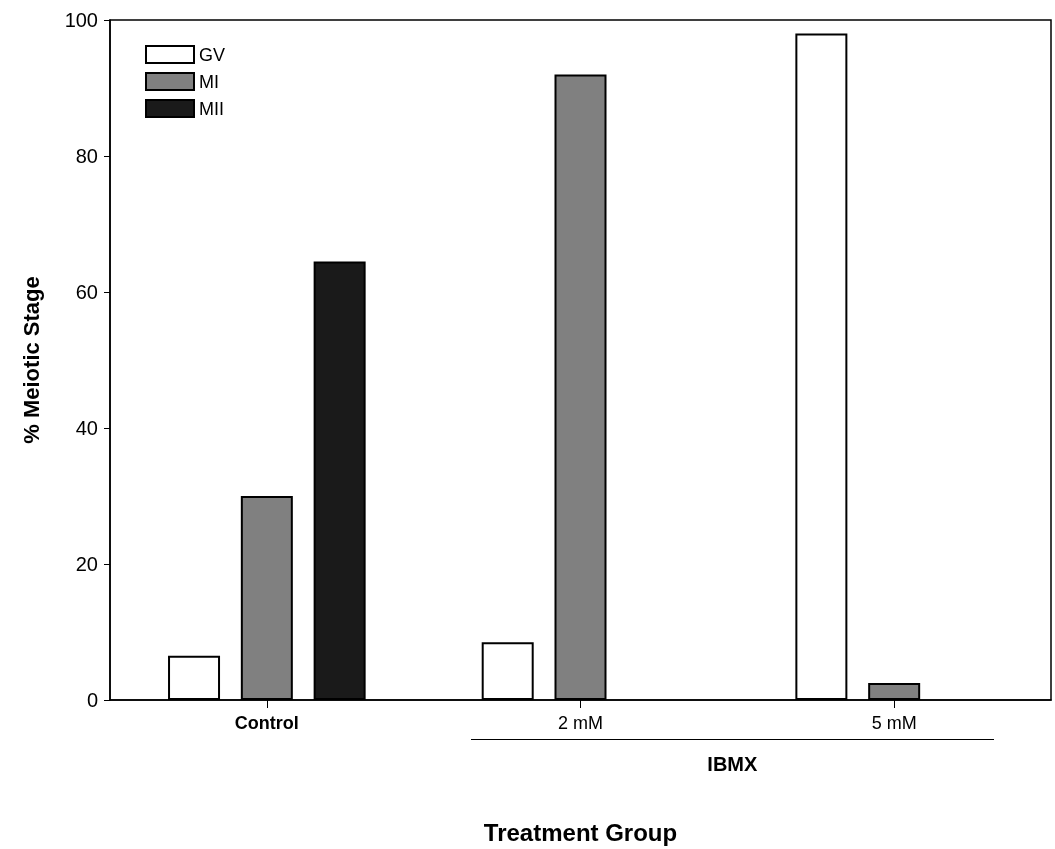 The image size is (1055, 849). What do you see at coordinates (81, 20) in the screenshot?
I see `y-tick-label: 100` at bounding box center [81, 20].